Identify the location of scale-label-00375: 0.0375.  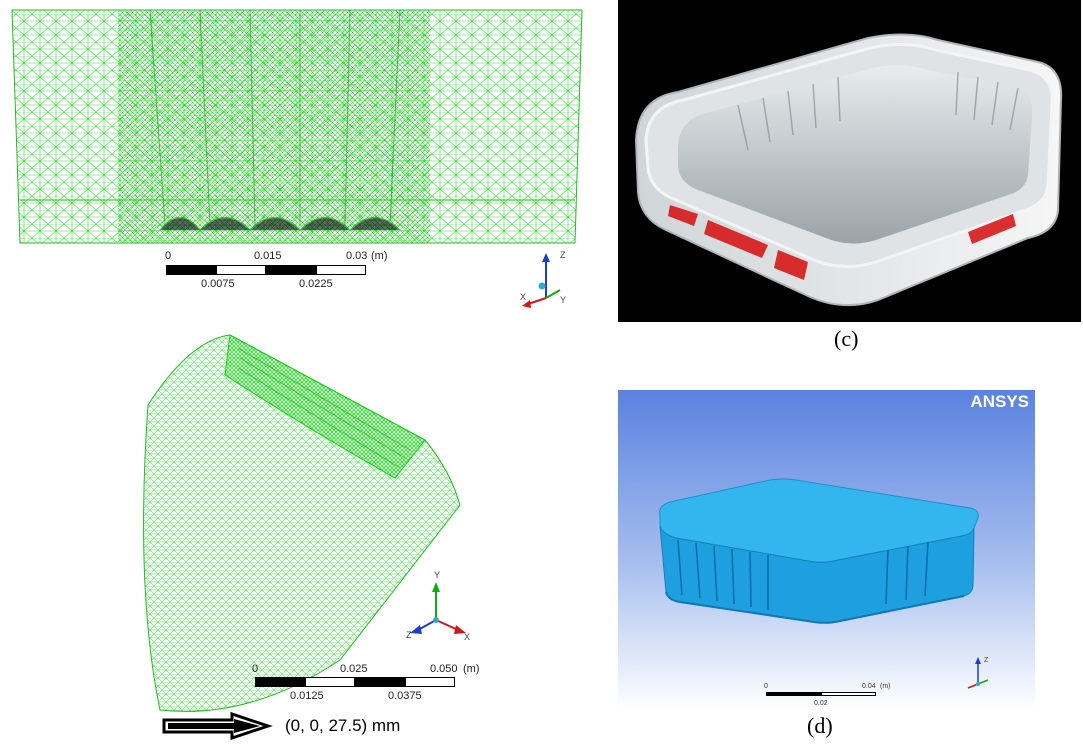
(405, 696).